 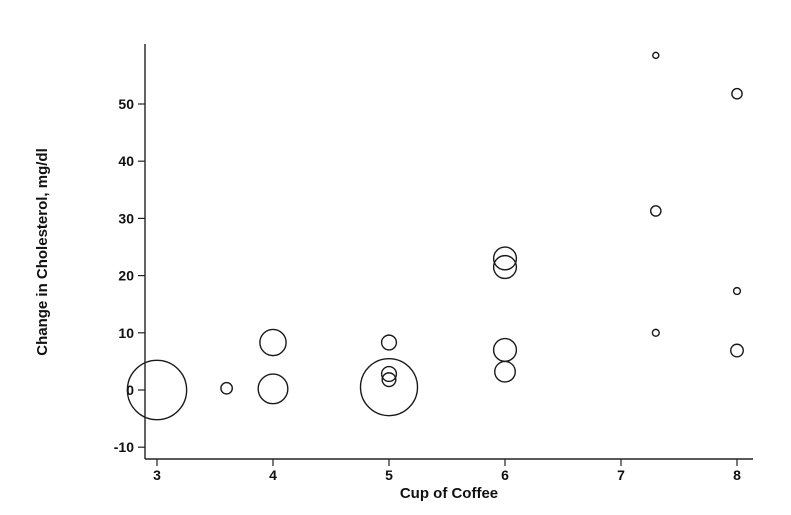 I want to click on y-tick-label: 50, so click(x=126, y=104).